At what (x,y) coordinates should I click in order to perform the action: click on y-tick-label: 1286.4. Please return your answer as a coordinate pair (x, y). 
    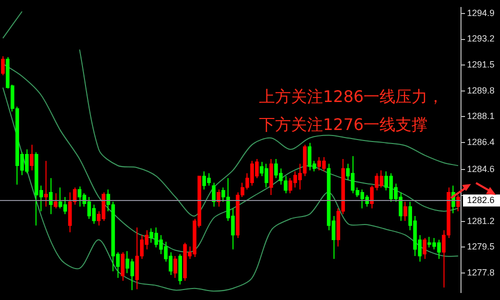
    Looking at the image, I should click on (481, 141).